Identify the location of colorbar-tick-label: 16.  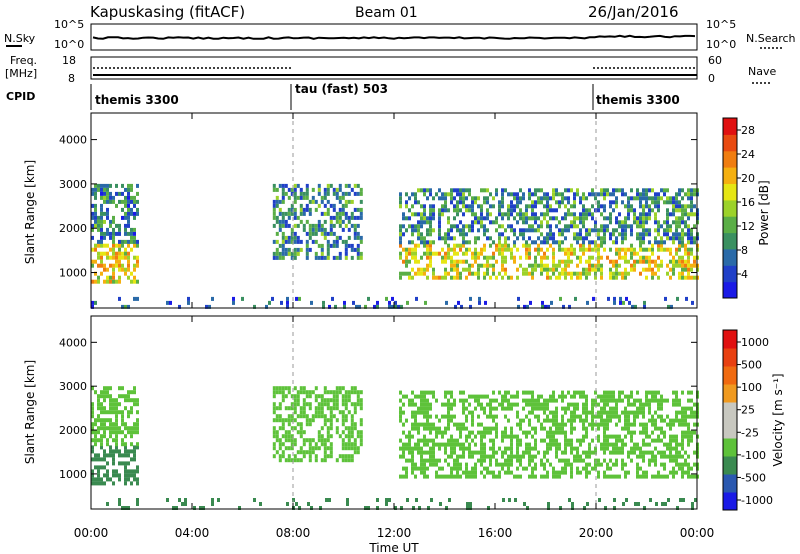
(748, 202).